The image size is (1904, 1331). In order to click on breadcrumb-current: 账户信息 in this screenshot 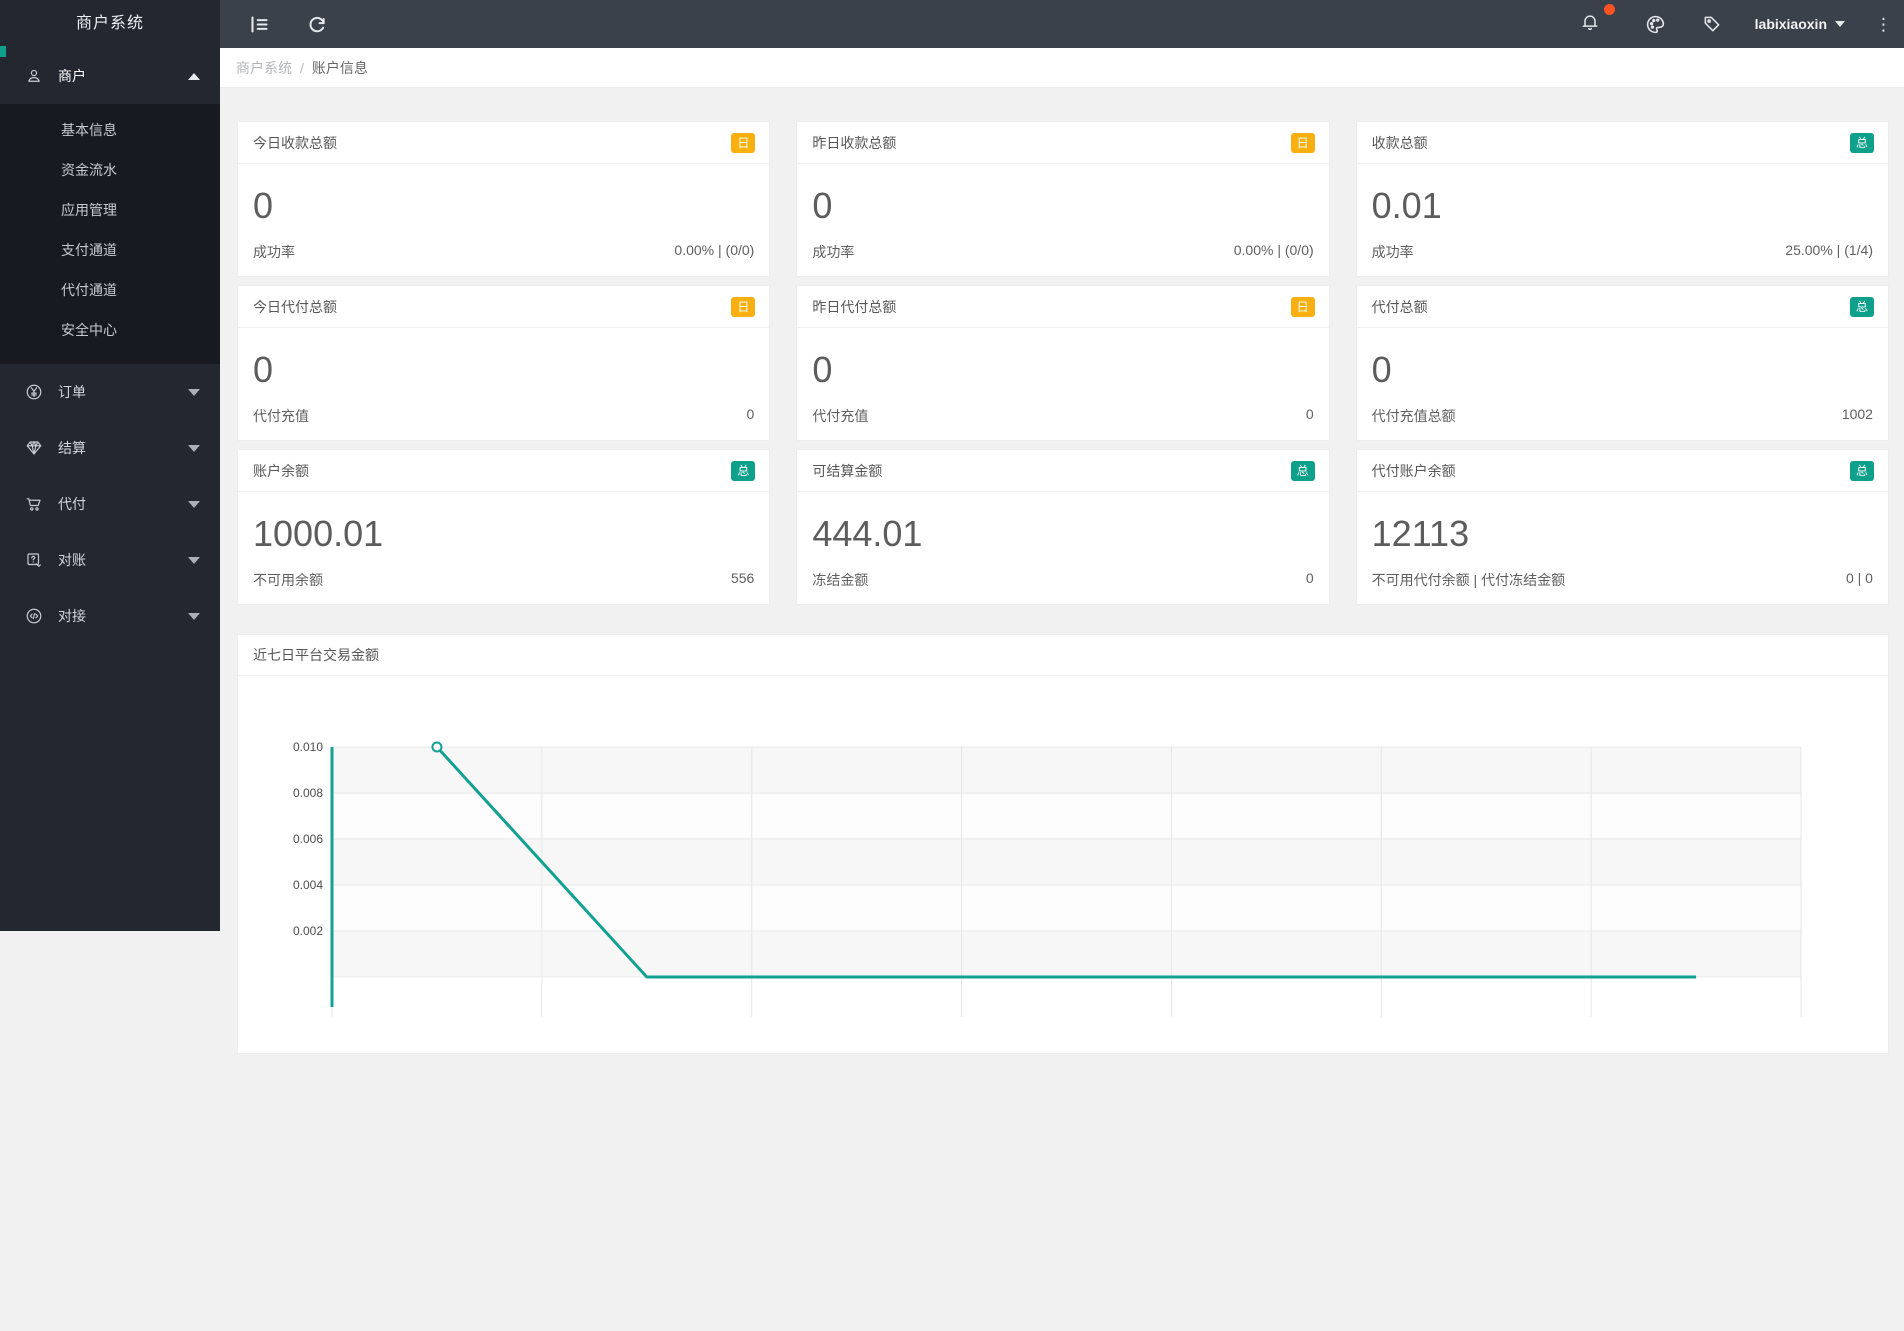, I will do `click(339, 67)`.